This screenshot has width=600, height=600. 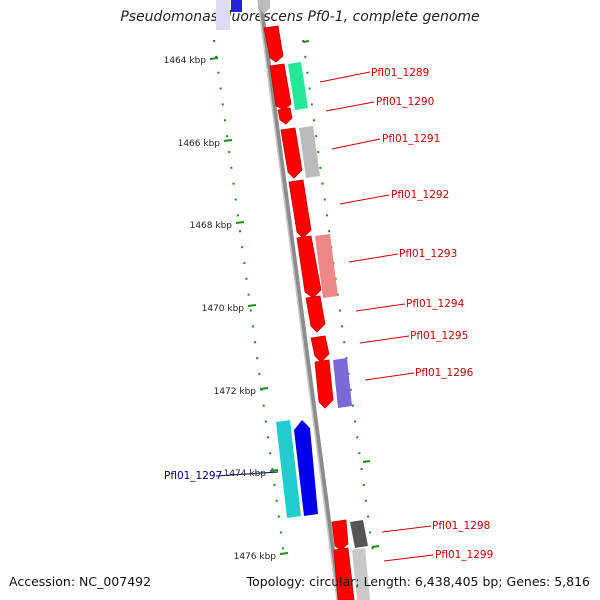 I want to click on kbp-ticks, so click(x=249, y=306).